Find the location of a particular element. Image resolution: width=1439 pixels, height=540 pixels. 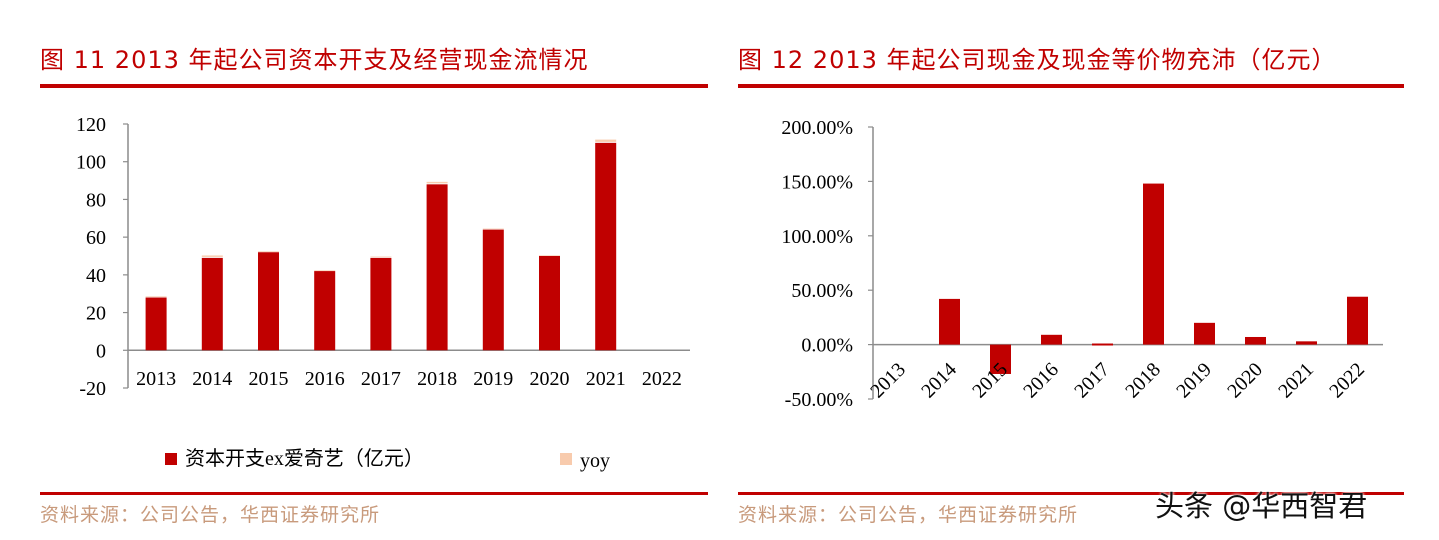

legend-swatch-capex is located at coordinates (171, 459).